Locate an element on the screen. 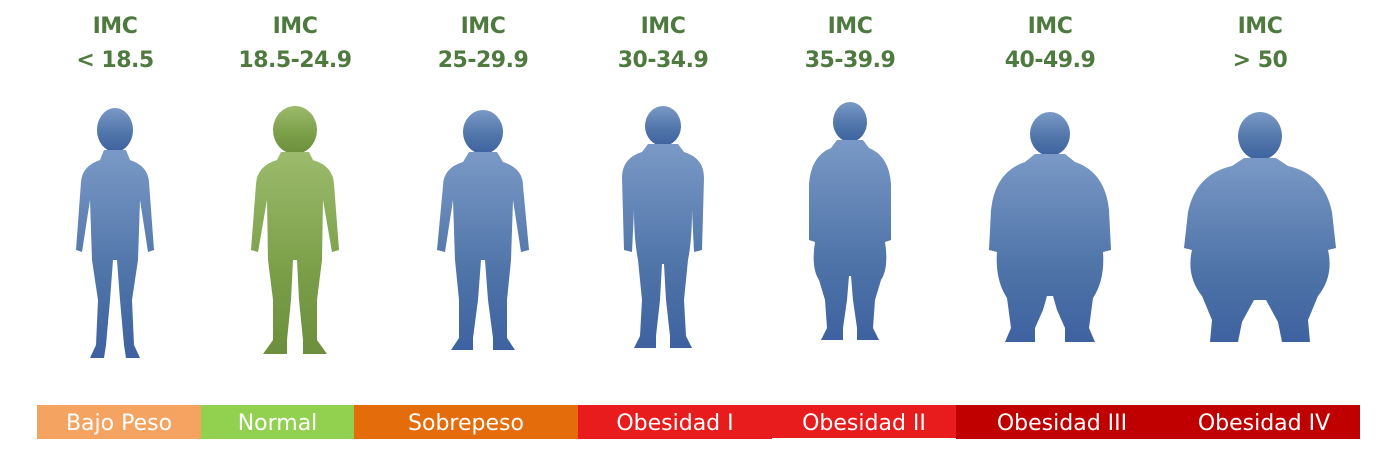 This screenshot has height=450, width=1400. category-bar-bajo-peso: Bajo Peso is located at coordinates (119, 422).